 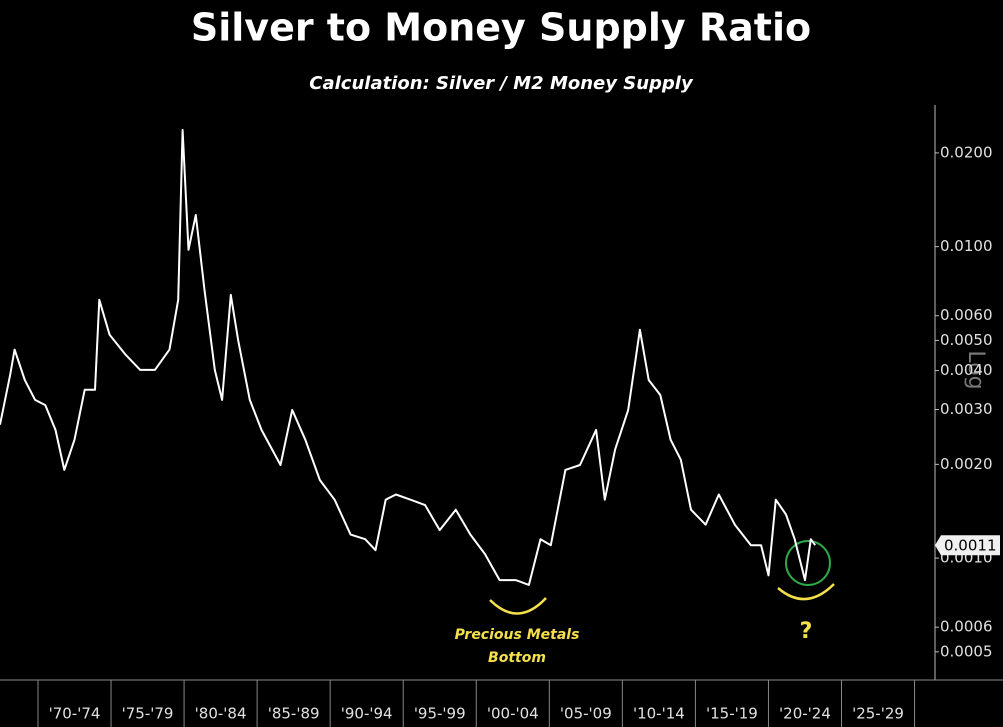 What do you see at coordinates (966, 370) in the screenshot?
I see `y-tick-label: 0.0040` at bounding box center [966, 370].